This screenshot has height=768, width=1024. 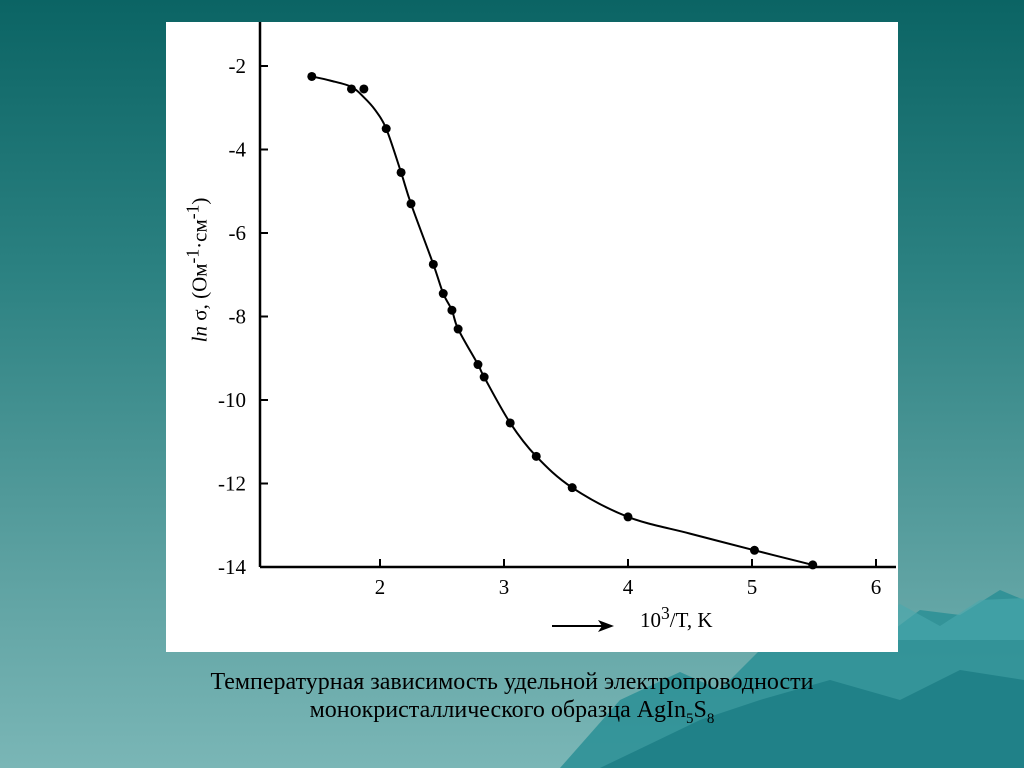 What do you see at coordinates (238, 233) in the screenshot?
I see `y-tick-label: -6` at bounding box center [238, 233].